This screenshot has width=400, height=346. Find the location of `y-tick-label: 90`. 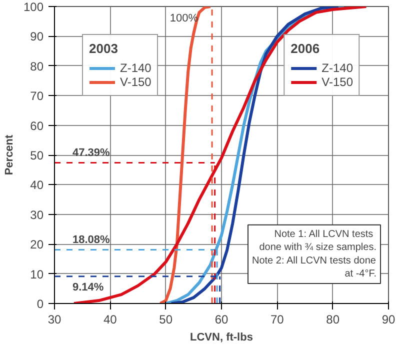

y-tick-label: 90 is located at coordinates (37, 37).